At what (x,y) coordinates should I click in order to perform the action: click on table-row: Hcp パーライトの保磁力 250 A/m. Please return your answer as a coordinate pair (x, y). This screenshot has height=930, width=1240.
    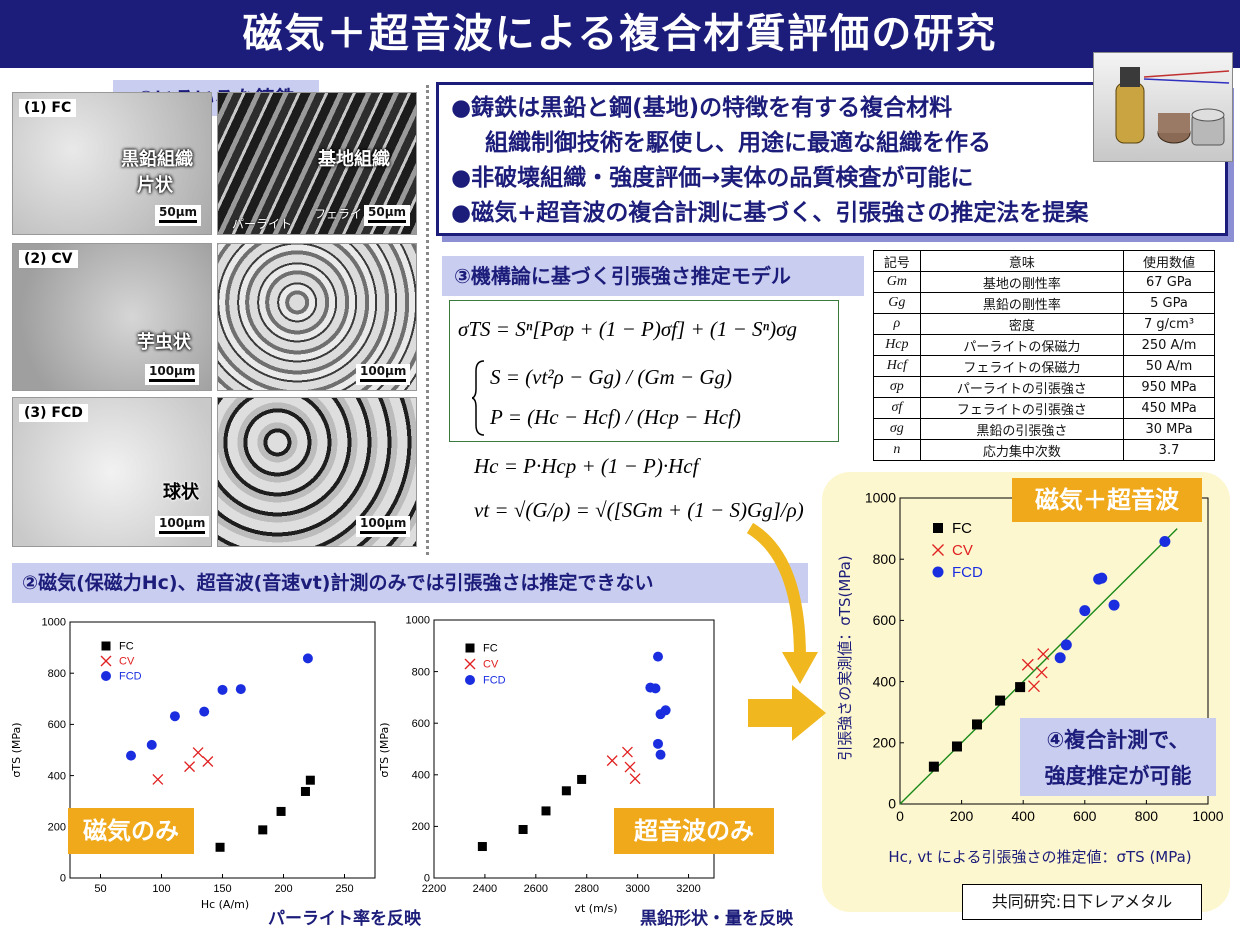
    Looking at the image, I should click on (1044, 345).